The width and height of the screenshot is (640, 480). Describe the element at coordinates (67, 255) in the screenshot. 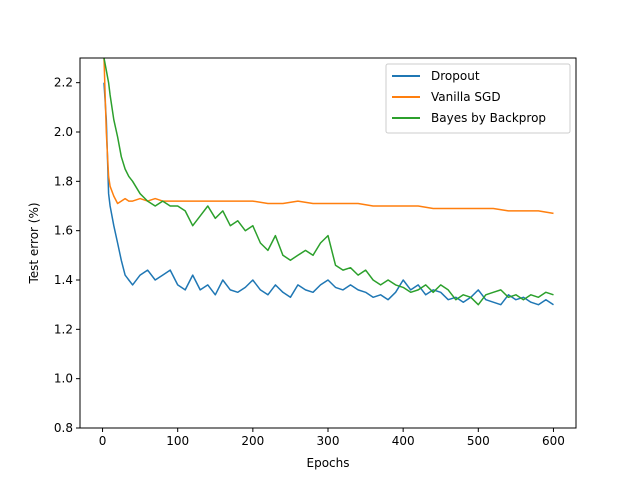

I see `y-axis: 0.8 1.0 1.2 1.4 1.6 1.8 2.0 2.2` at that location.